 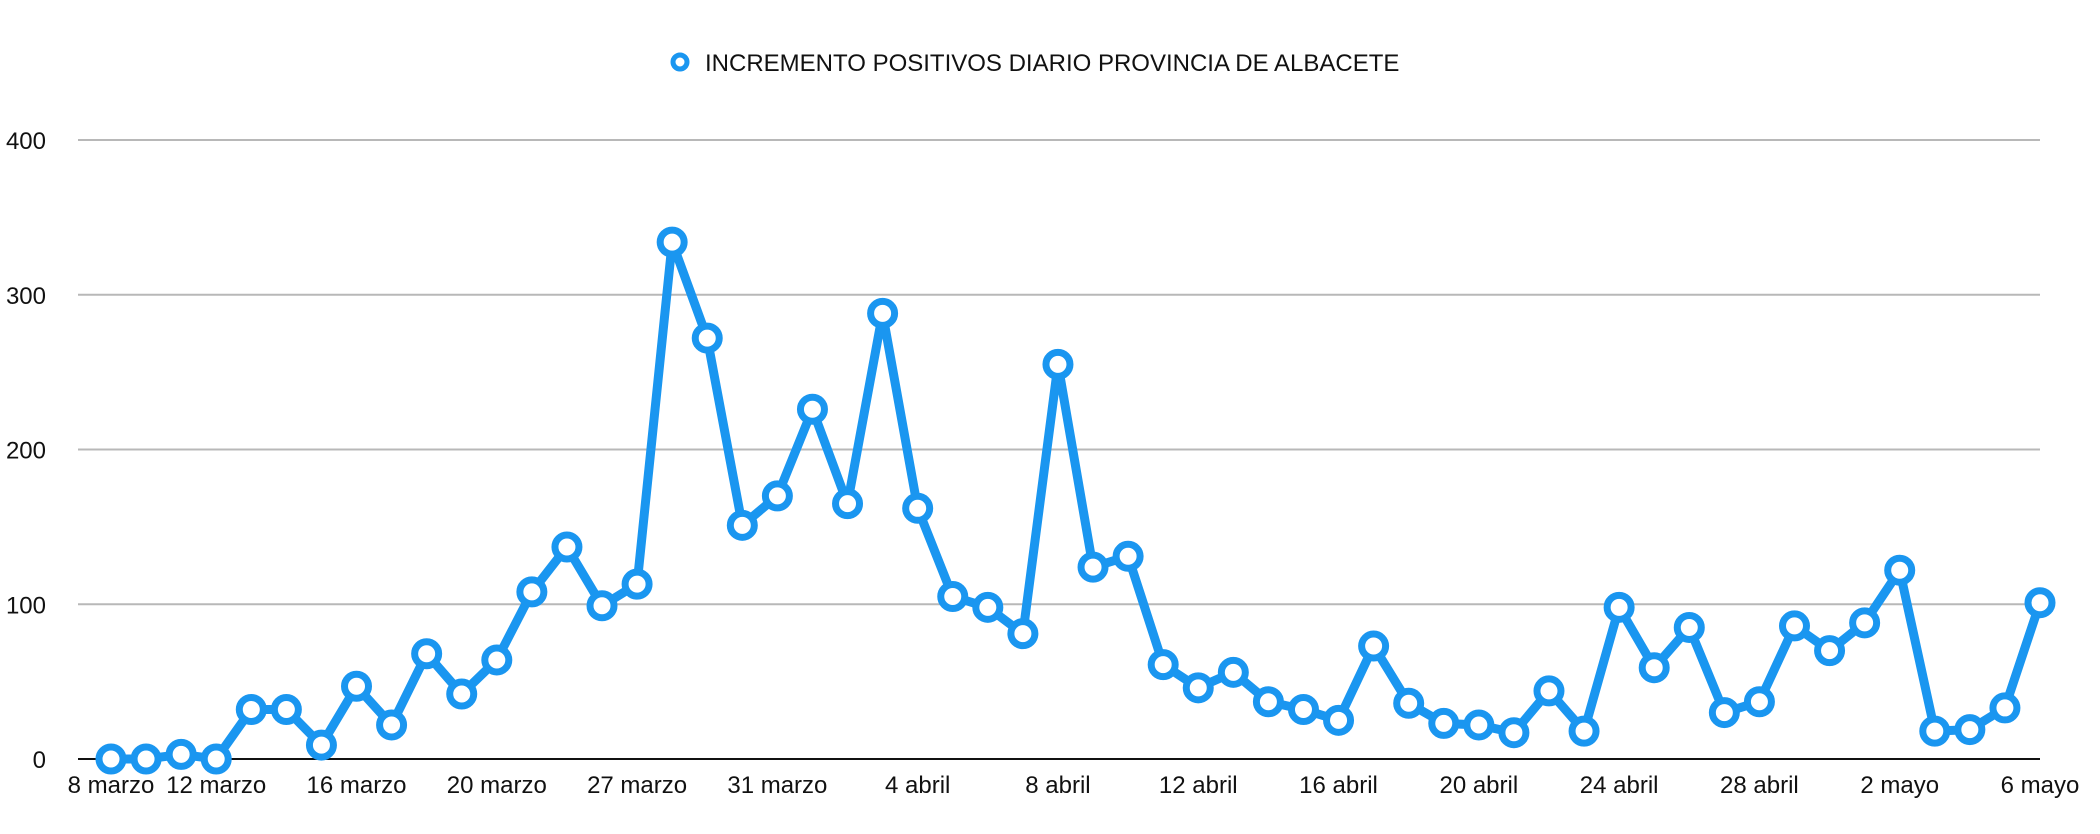 I want to click on x-tick-label: 8 marzo, so click(x=111, y=785).